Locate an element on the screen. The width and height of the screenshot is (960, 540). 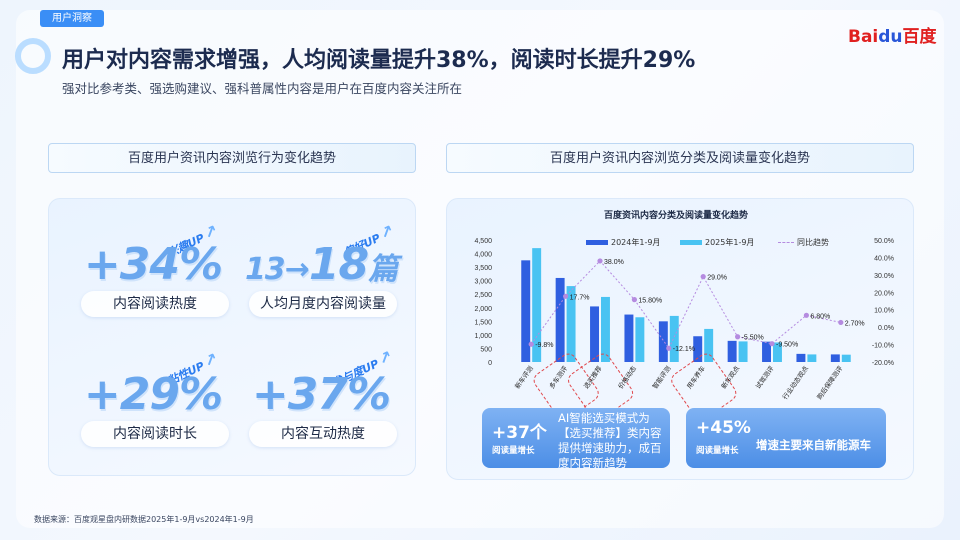
y-left-tick-label: 0 is located at coordinates (490, 363).